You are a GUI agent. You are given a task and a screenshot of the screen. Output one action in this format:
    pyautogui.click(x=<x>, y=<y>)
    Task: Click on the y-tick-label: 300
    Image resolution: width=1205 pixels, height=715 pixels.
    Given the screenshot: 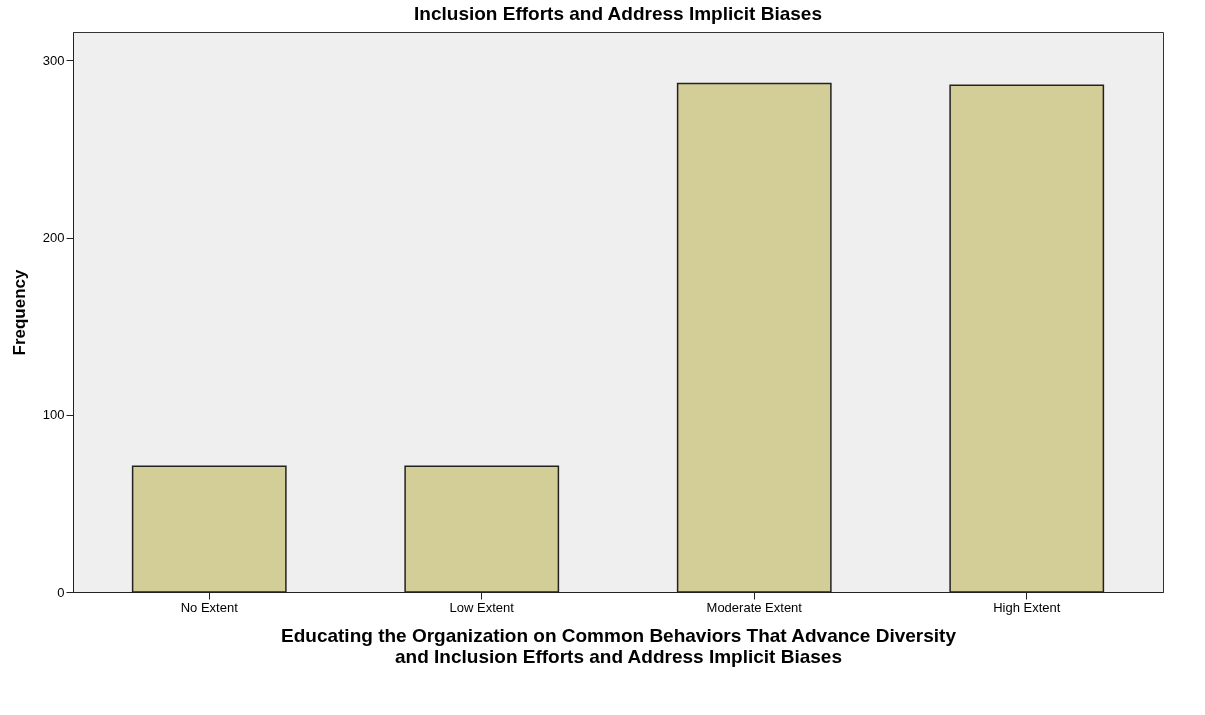 What is the action you would take?
    pyautogui.click(x=53, y=60)
    